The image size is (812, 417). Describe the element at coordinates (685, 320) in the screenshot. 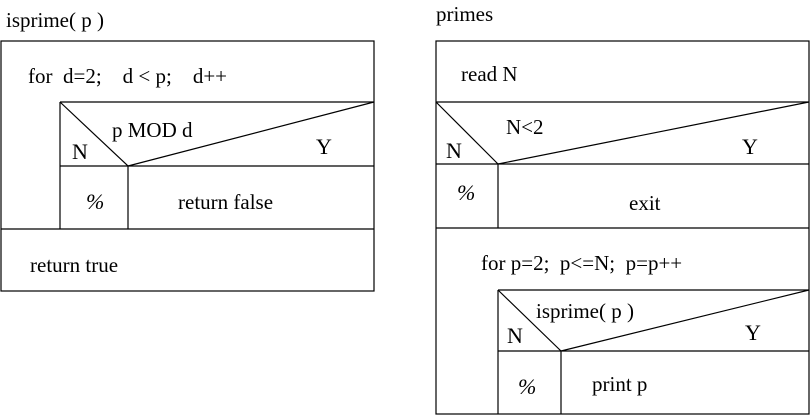

I see `primes-inner-decision-right-diagonal` at that location.